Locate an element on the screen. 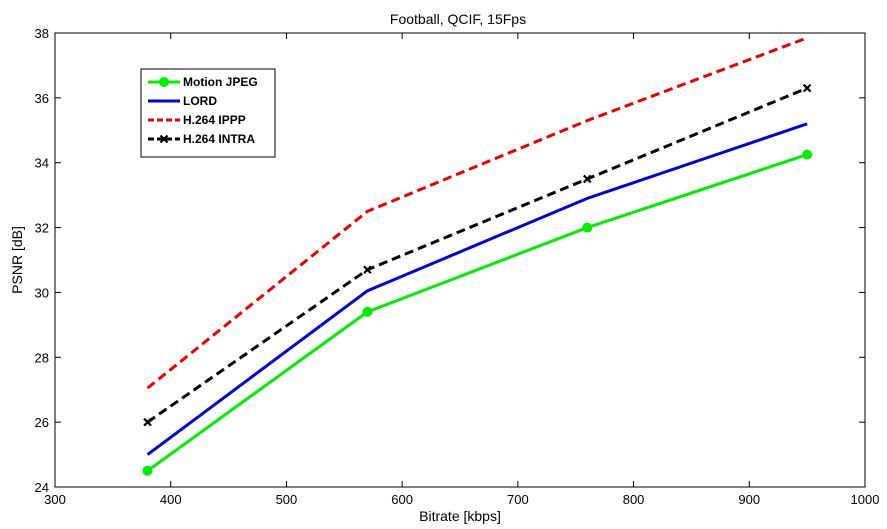 The height and width of the screenshot is (529, 887). y-tick-label: 34 is located at coordinates (42, 163).